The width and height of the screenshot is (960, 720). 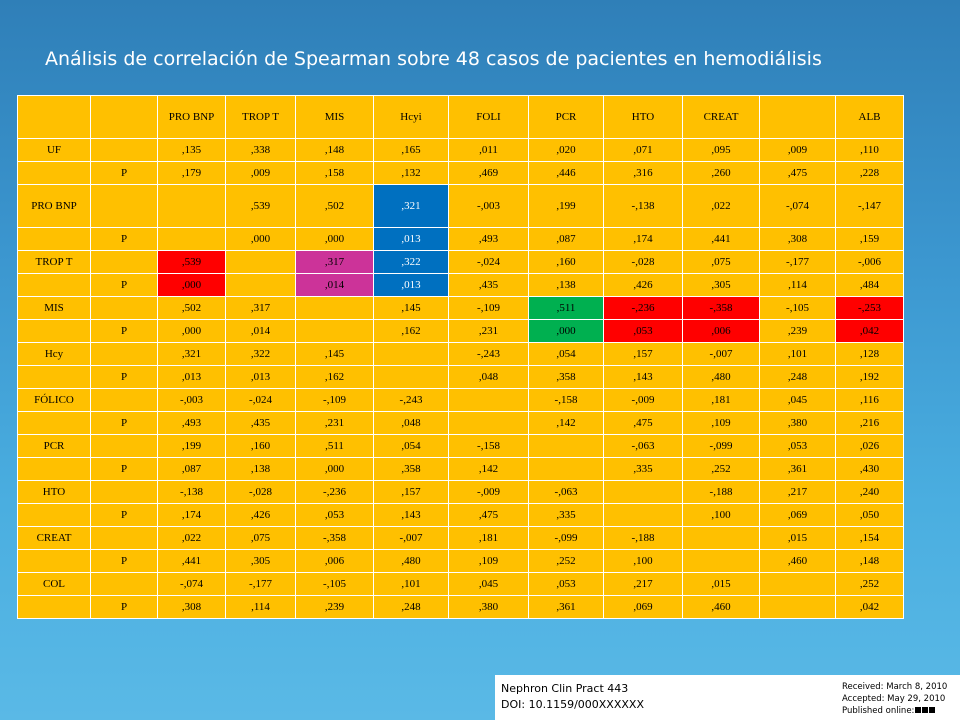 I want to click on table-cell: ,138, so click(x=260, y=469).